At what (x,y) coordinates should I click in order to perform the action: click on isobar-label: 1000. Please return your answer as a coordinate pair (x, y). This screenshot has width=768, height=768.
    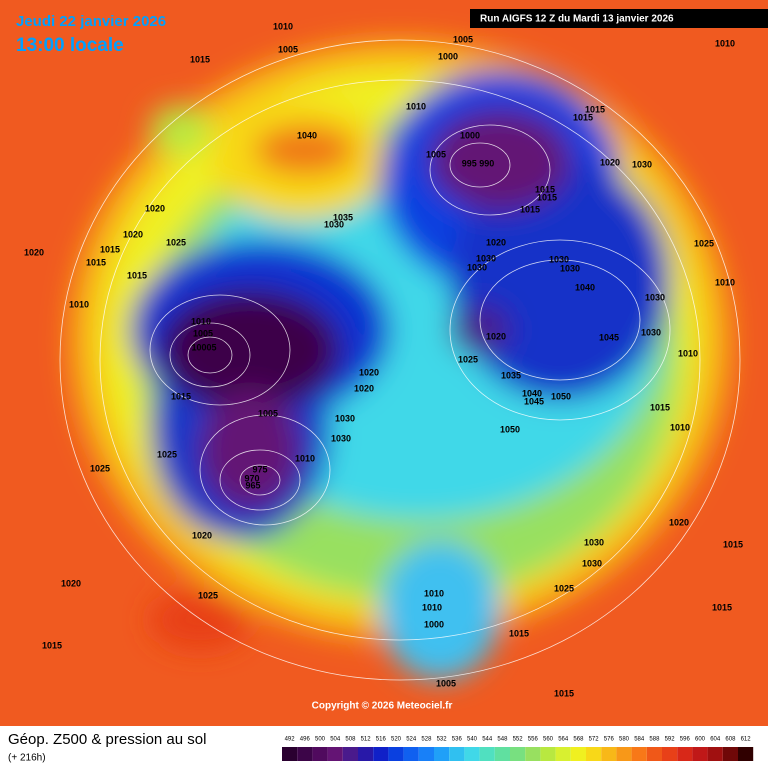
    Looking at the image, I should click on (434, 624).